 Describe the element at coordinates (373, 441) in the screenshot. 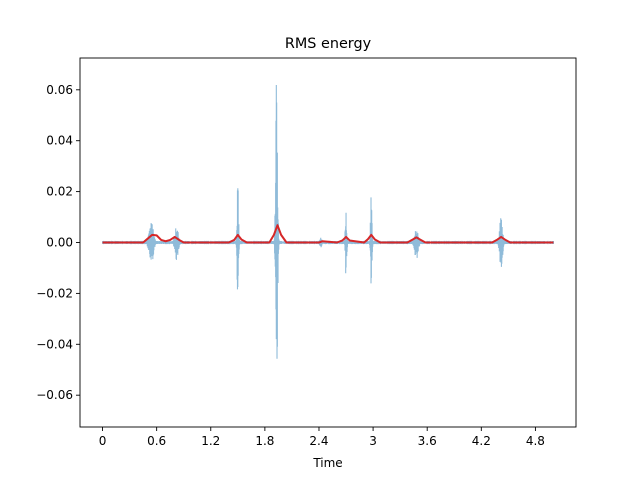

I see `x-tick-label: 3` at that location.